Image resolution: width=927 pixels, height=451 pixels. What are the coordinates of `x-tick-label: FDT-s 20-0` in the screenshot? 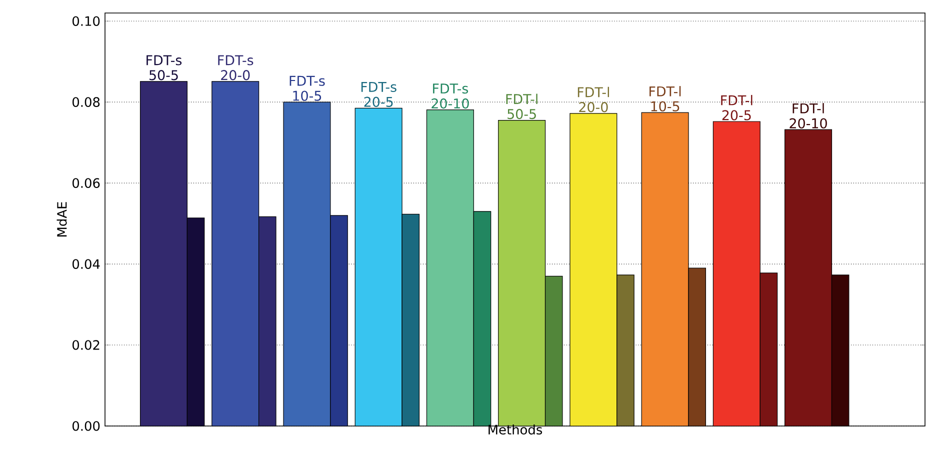 It's located at (236, 67).